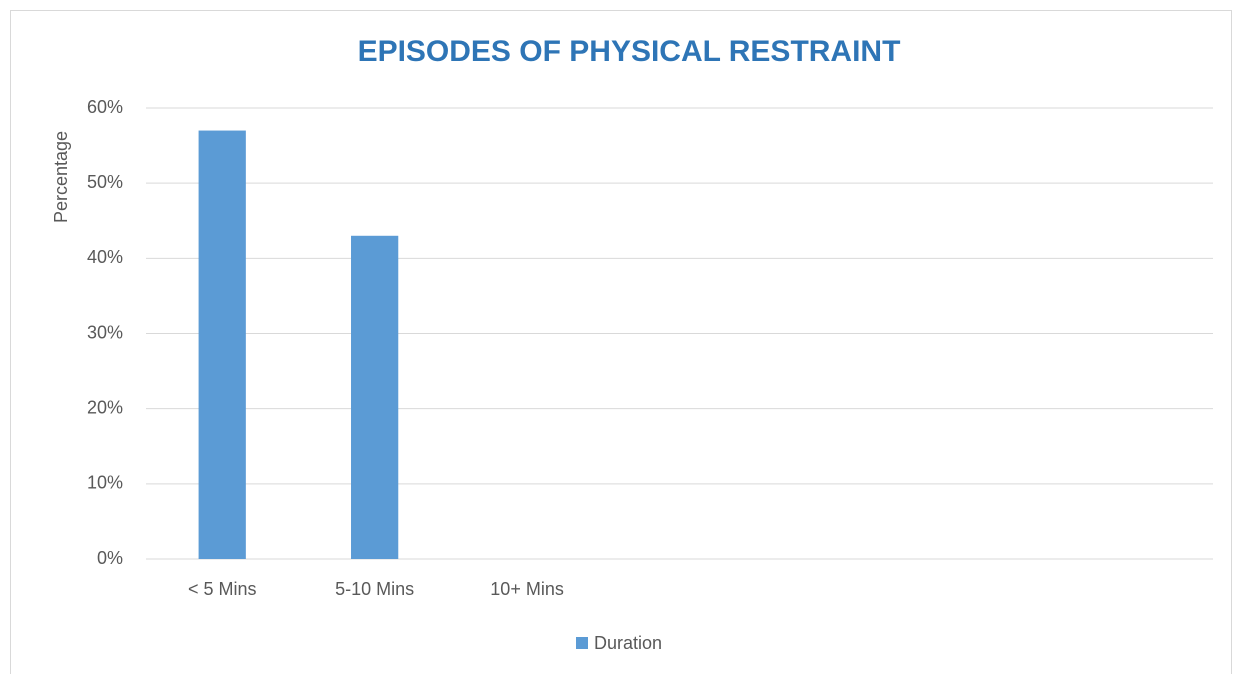 The image size is (1233, 674). Describe the element at coordinates (105, 483) in the screenshot. I see `y-tick-label: 10%` at that location.